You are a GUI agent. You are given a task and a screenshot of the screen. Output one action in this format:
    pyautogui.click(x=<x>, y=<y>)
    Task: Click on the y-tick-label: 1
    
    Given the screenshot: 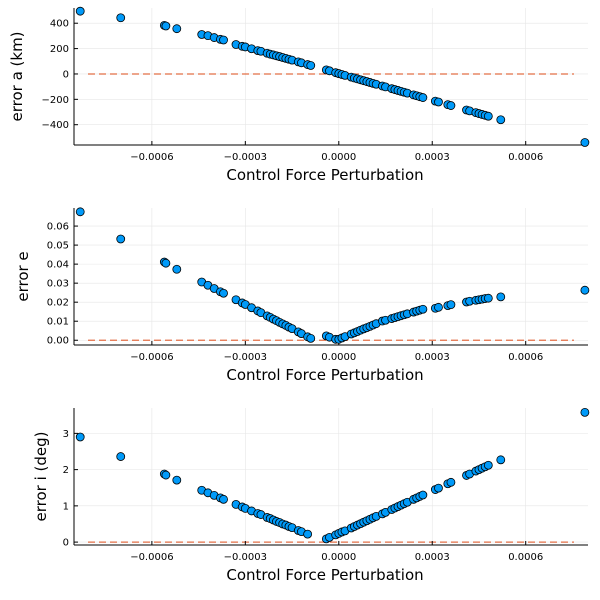 What is the action you would take?
    pyautogui.click(x=66, y=506)
    